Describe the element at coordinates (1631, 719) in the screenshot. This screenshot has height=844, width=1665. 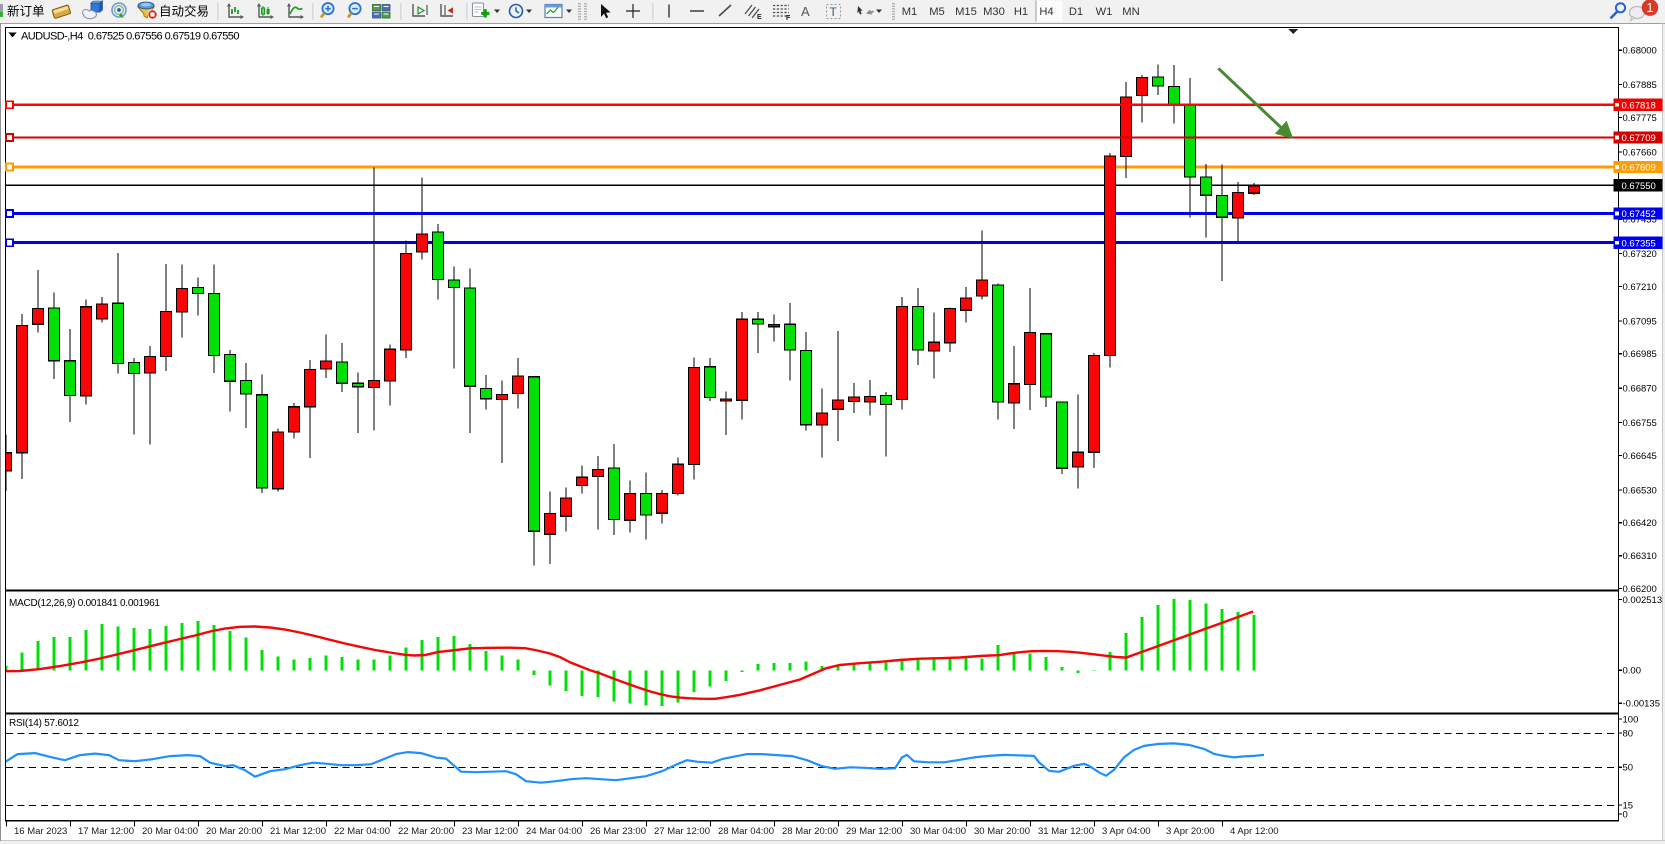
I see `svg-text: 100` at that location.